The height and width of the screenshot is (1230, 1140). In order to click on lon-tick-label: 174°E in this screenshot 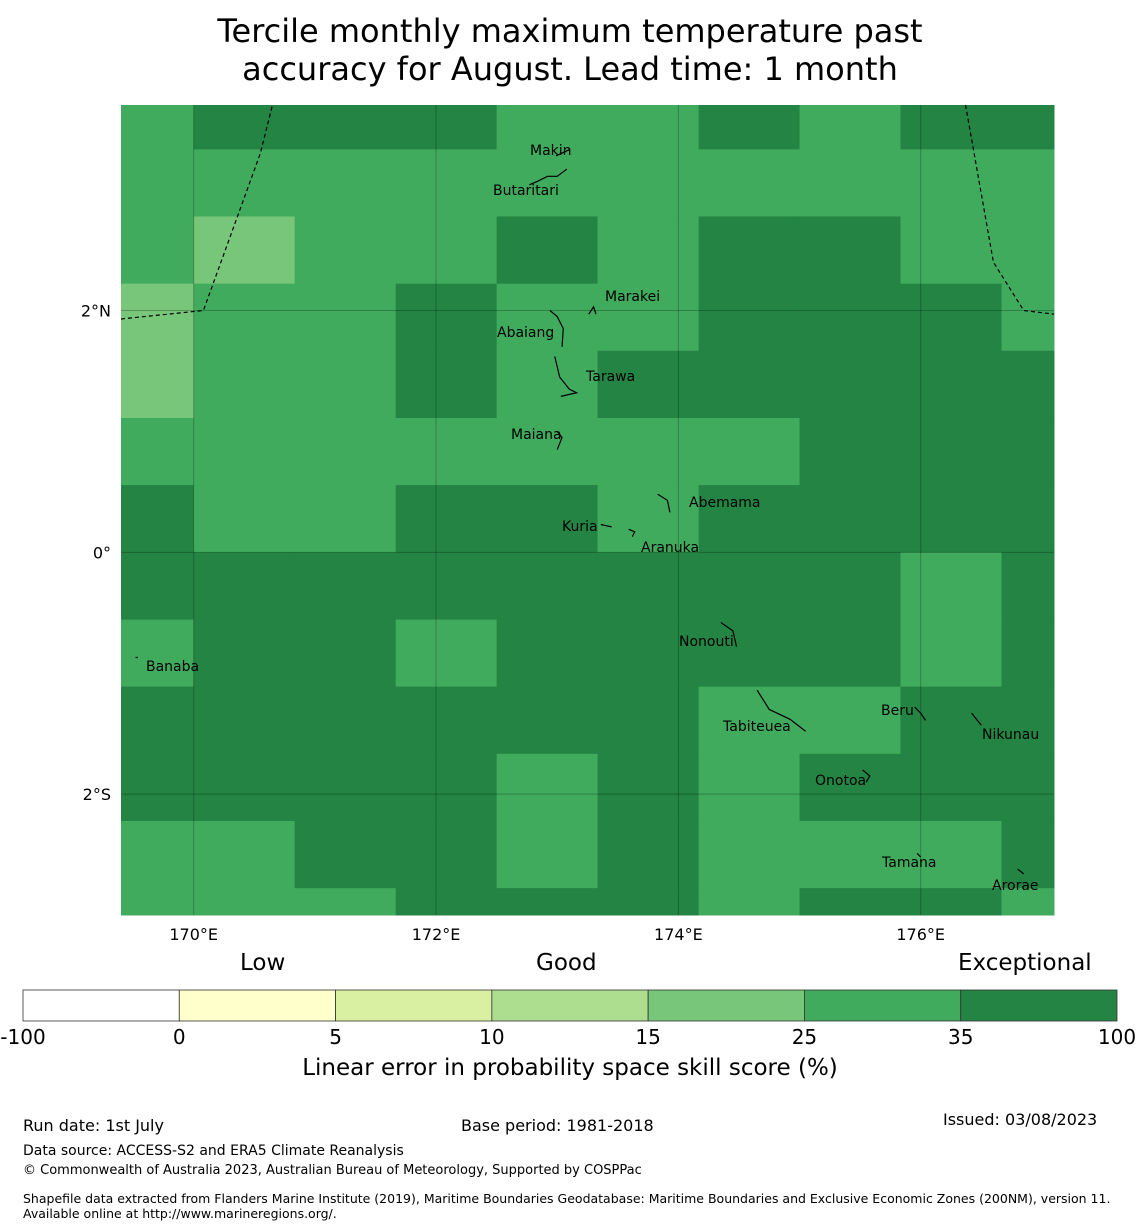, I will do `click(678, 934)`.